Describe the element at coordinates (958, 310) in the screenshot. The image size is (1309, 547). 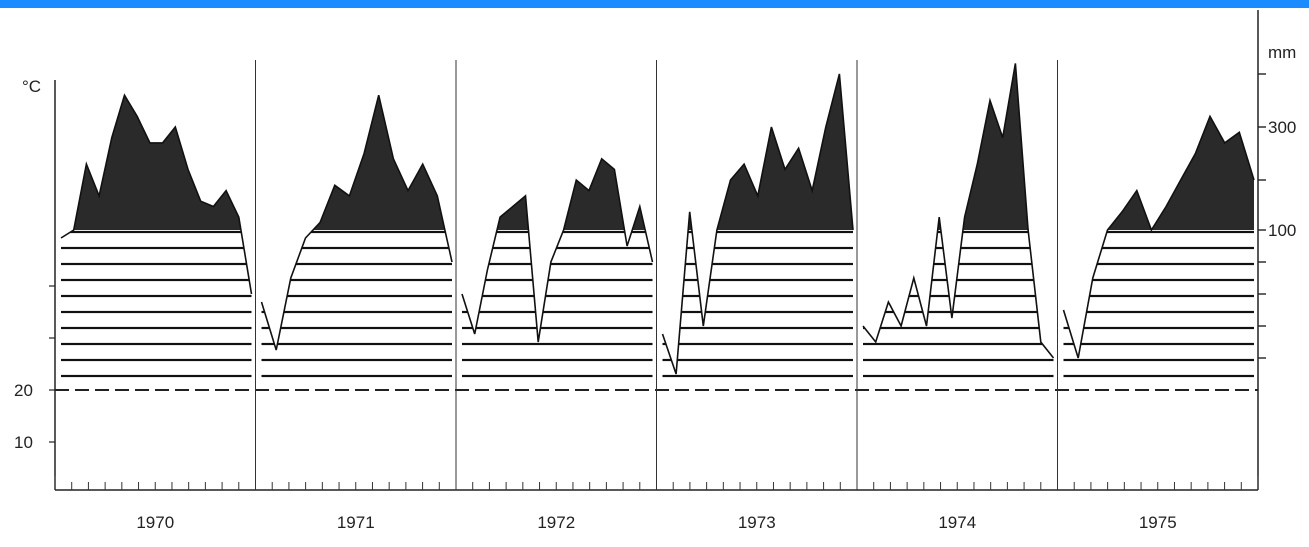
I see `humid-area-1974` at that location.